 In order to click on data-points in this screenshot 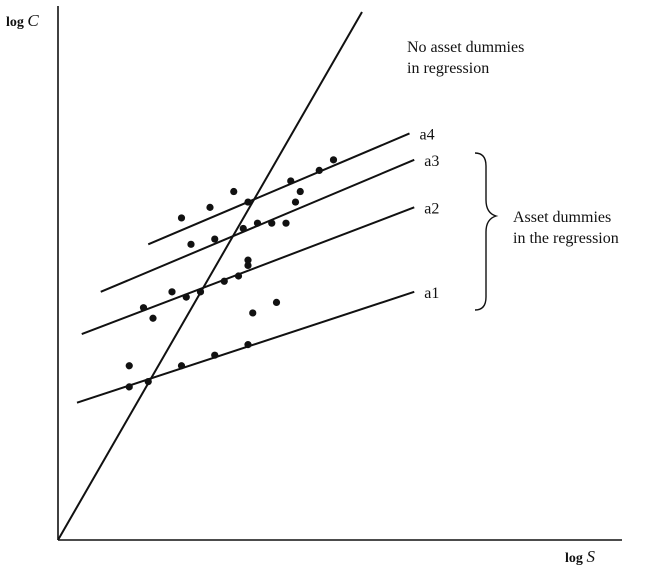, I will do `click(231, 273)`.